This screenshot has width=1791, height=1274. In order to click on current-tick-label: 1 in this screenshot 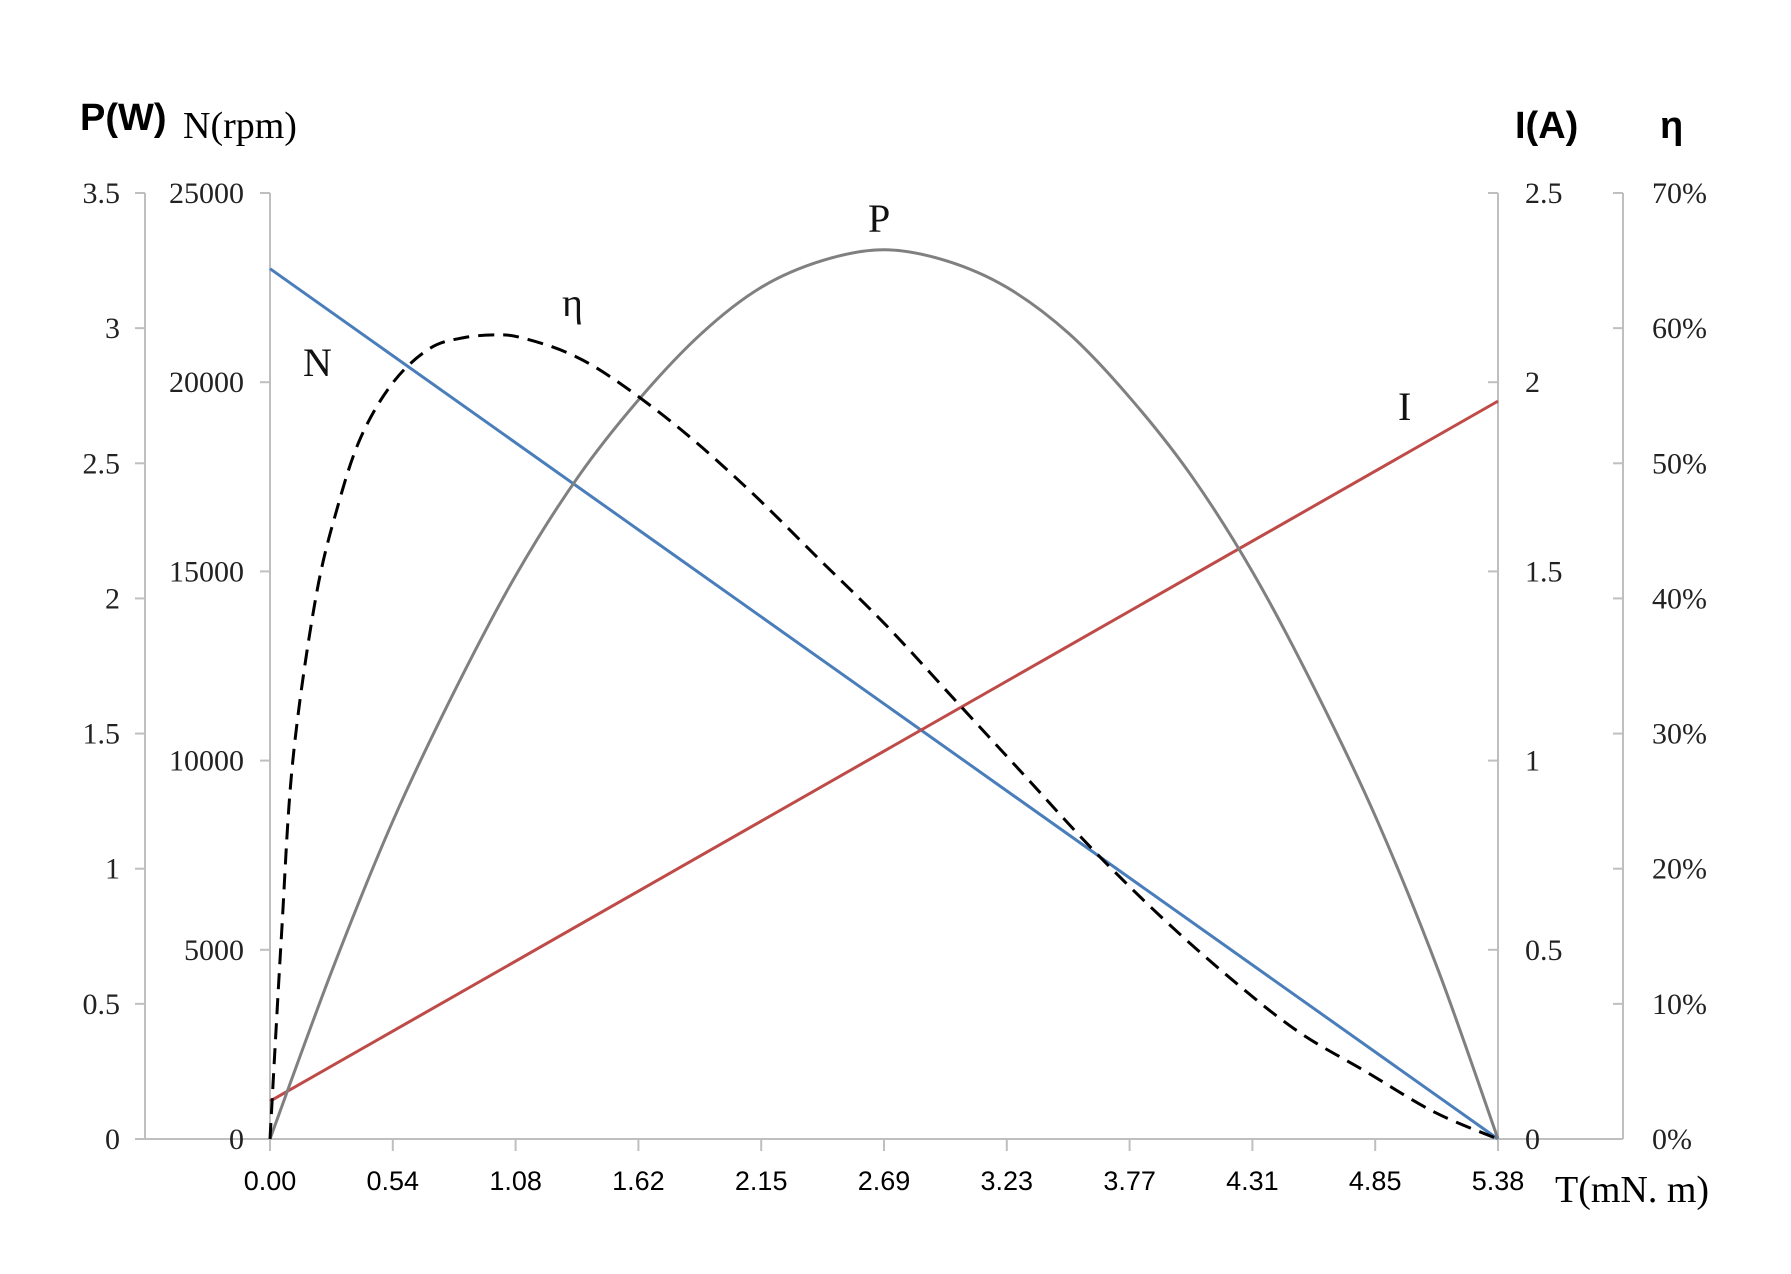, I will do `click(1532, 761)`.